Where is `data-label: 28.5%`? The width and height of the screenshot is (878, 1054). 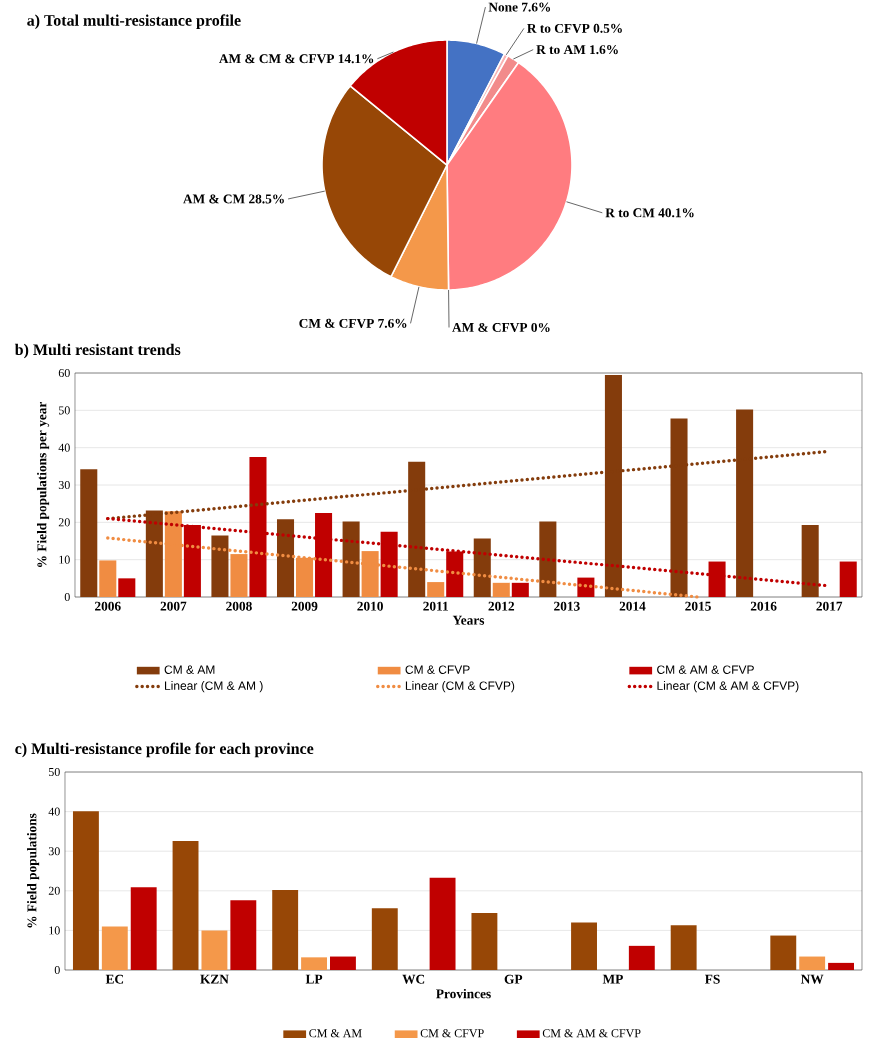 data-label: 28.5% is located at coordinates (266, 199).